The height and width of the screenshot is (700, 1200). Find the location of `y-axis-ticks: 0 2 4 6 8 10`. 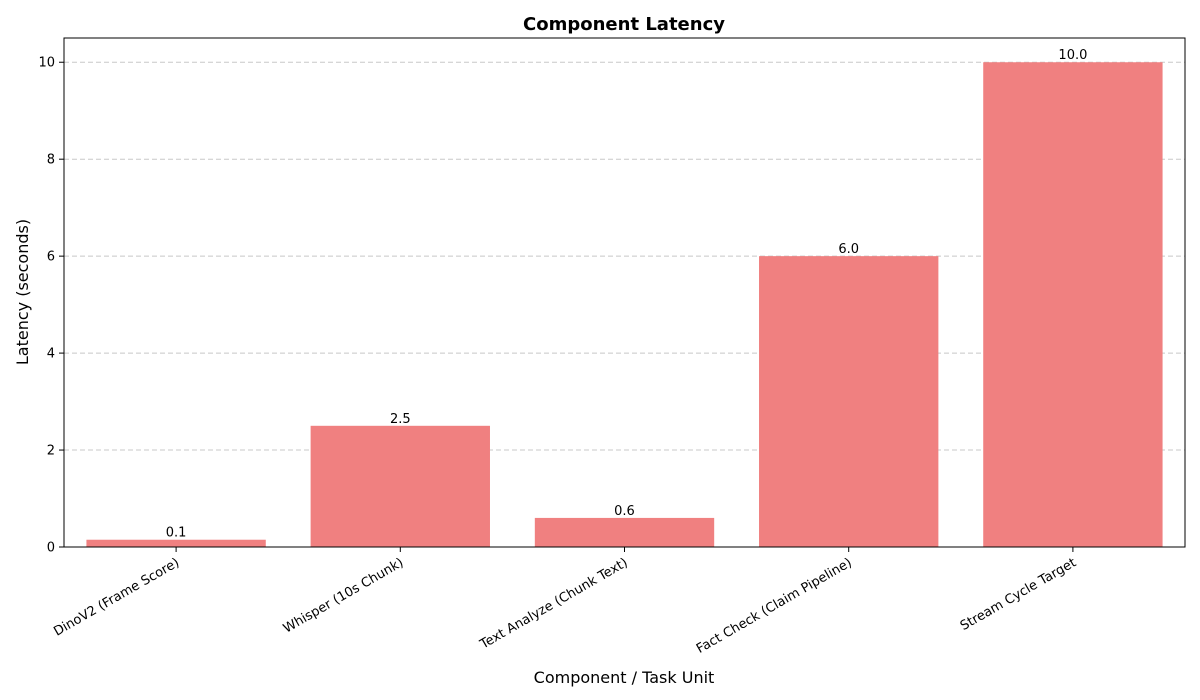

y-axis-ticks: 0 2 4 6 8 10 is located at coordinates (51, 306).